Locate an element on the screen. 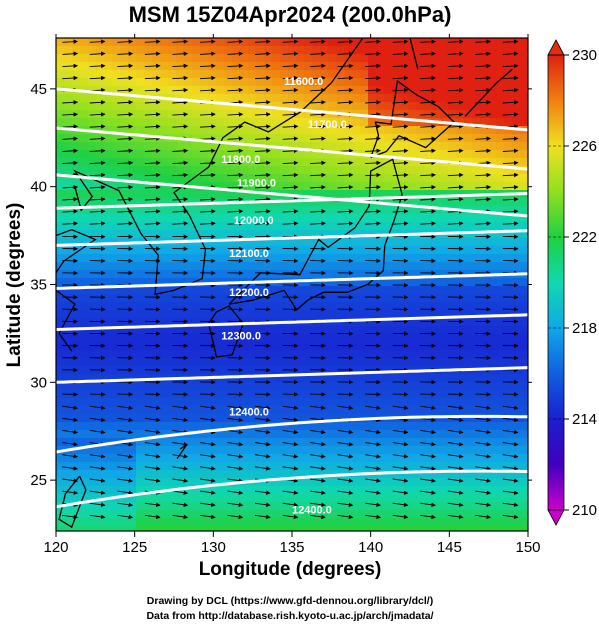 Image resolution: width=599 pixels, height=625 pixels. x-tick-label: 130 is located at coordinates (213, 547).